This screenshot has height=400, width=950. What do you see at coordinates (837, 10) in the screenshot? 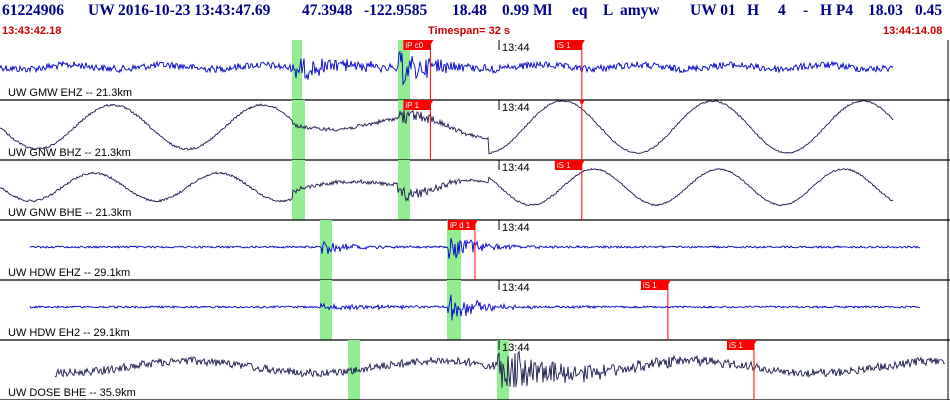
I see `processing-type: H P4` at bounding box center [837, 10].